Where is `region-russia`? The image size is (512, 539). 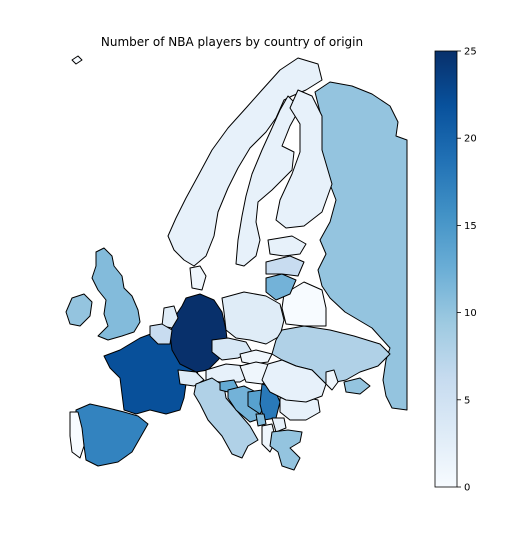 region-russia is located at coordinates (361, 246).